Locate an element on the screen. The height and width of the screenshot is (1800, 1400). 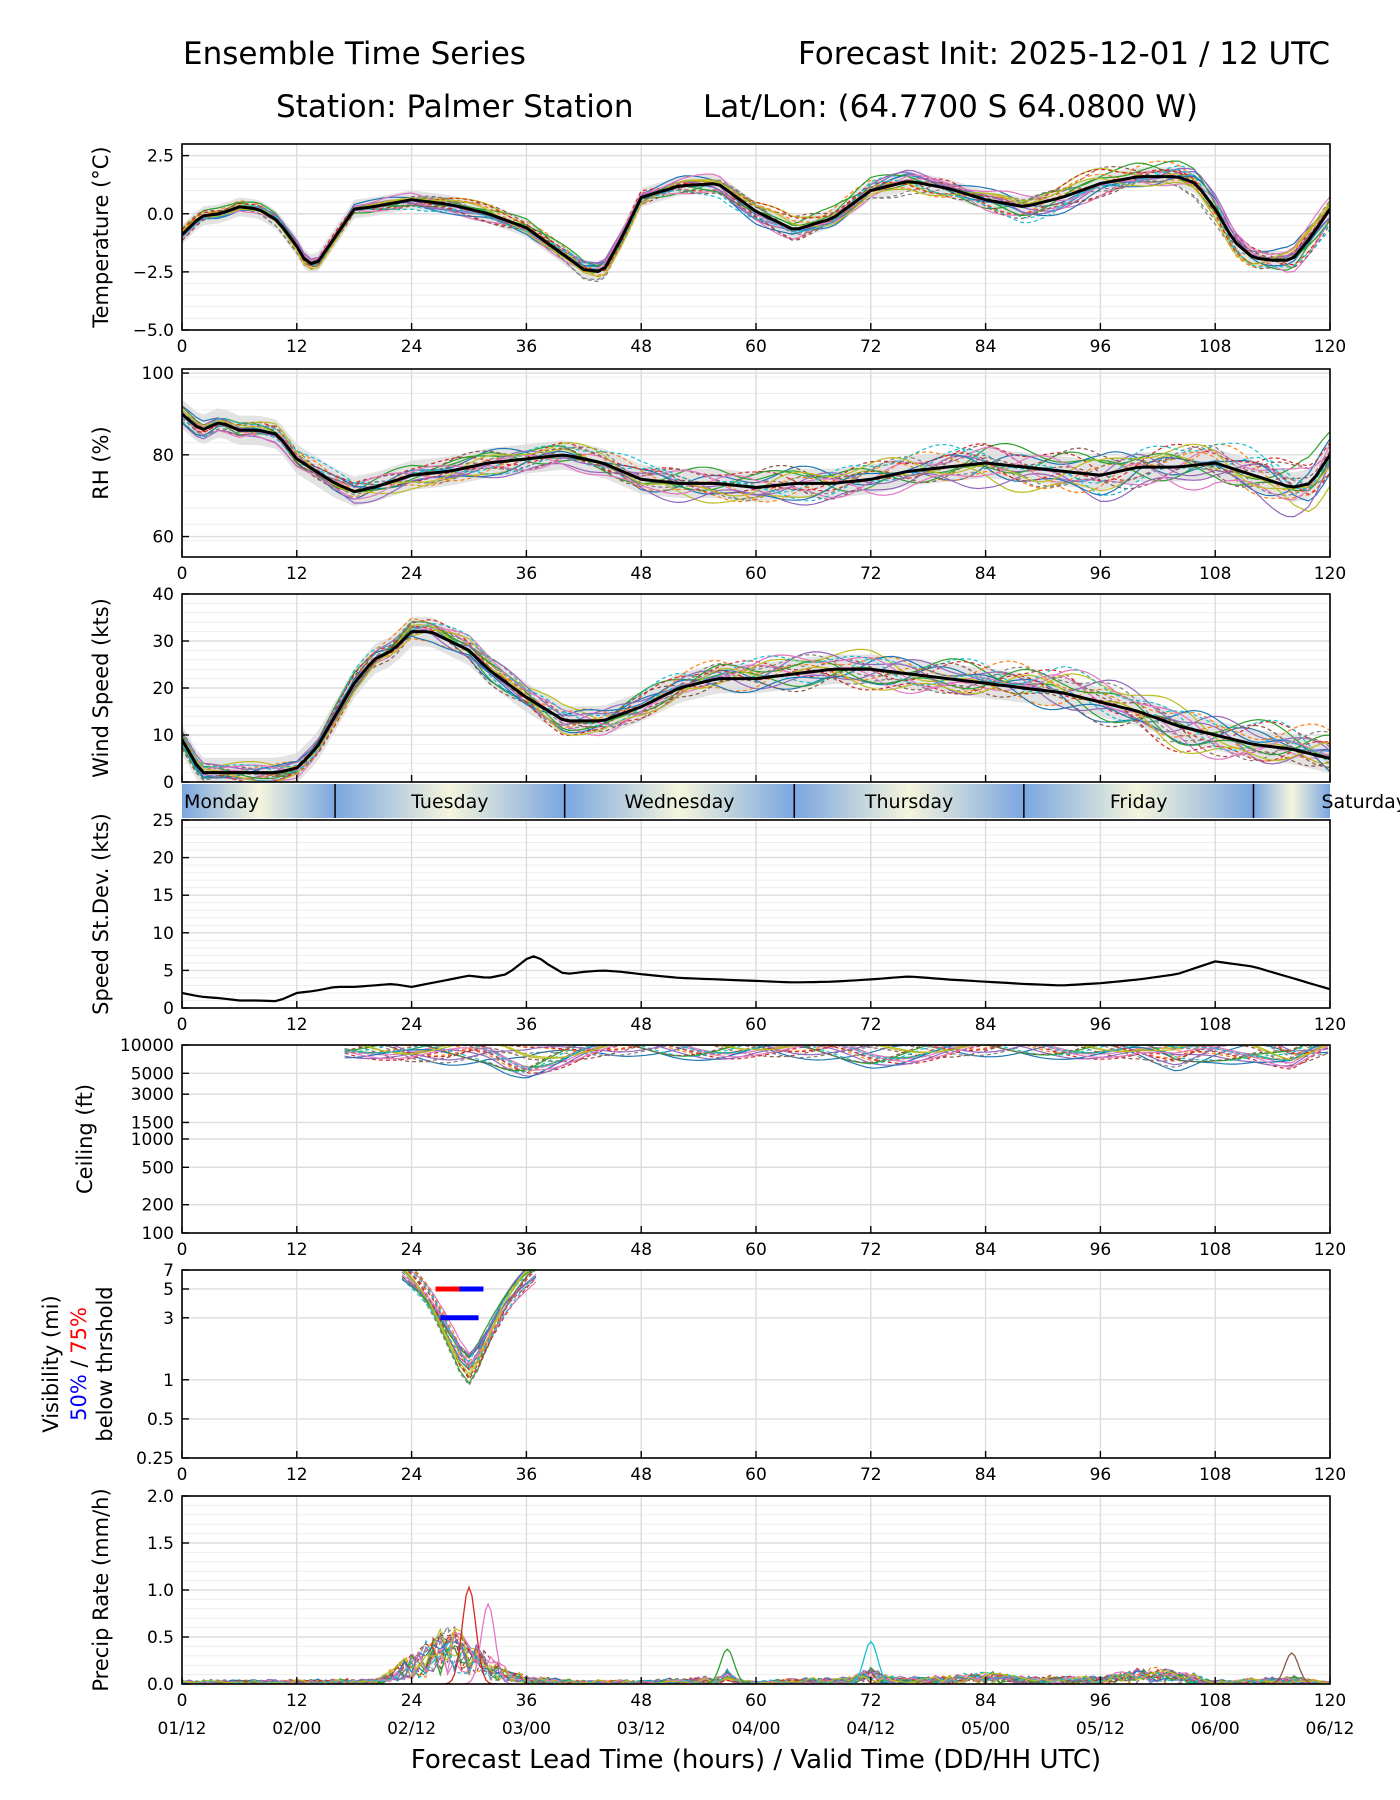
valid-time-label: 06/12 is located at coordinates (1330, 1729).